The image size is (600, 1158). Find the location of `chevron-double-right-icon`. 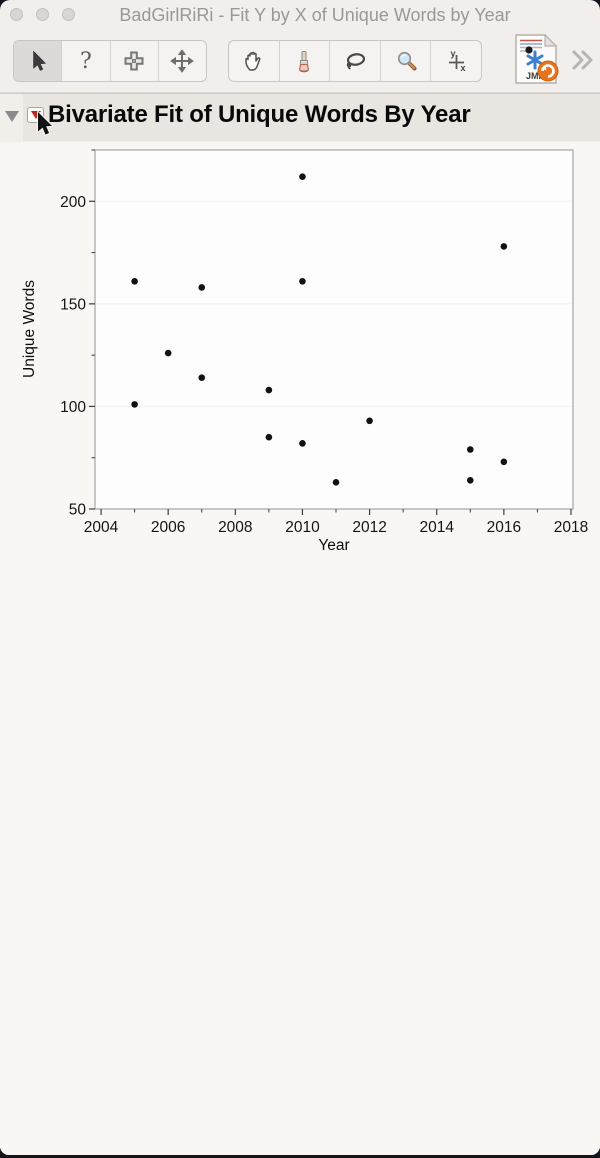

chevron-double-right-icon is located at coordinates (582, 60).